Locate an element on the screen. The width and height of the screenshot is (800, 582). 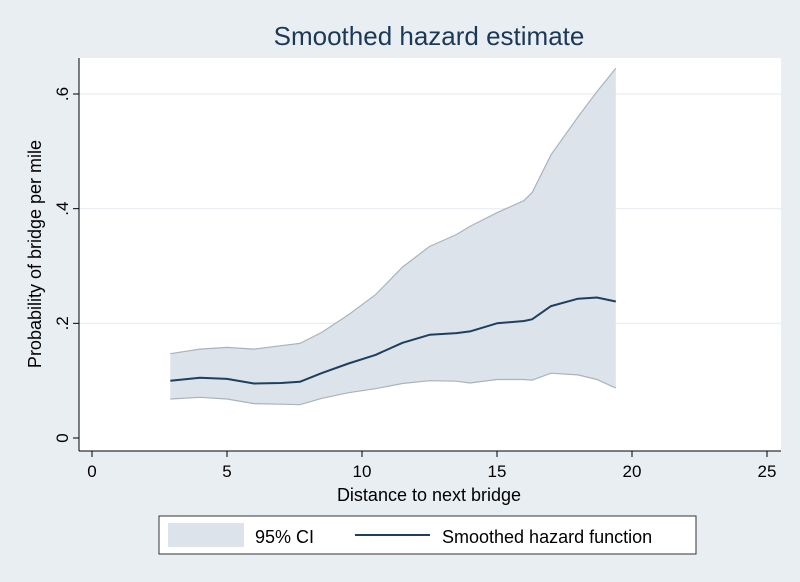
x-tick-label: 25 is located at coordinates (767, 471).